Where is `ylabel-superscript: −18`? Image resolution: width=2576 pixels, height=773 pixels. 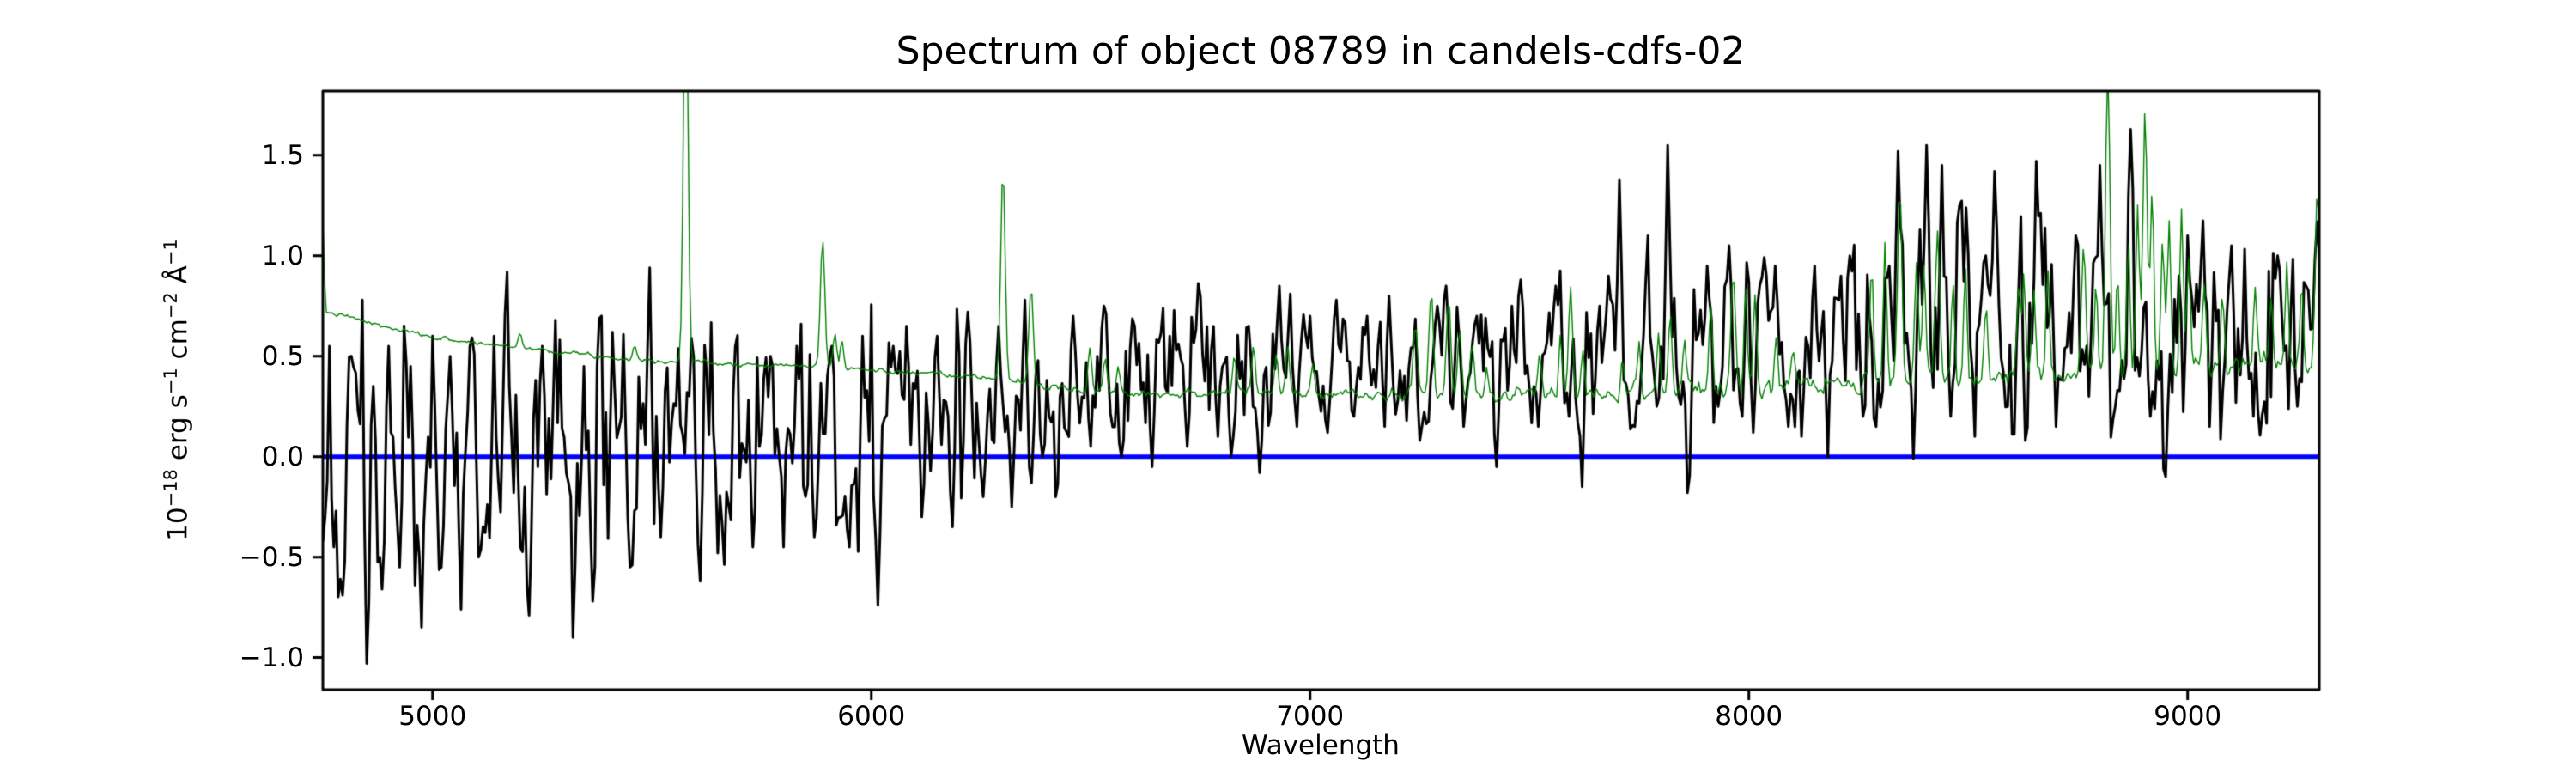 ylabel-superscript: −18 is located at coordinates (170, 489).